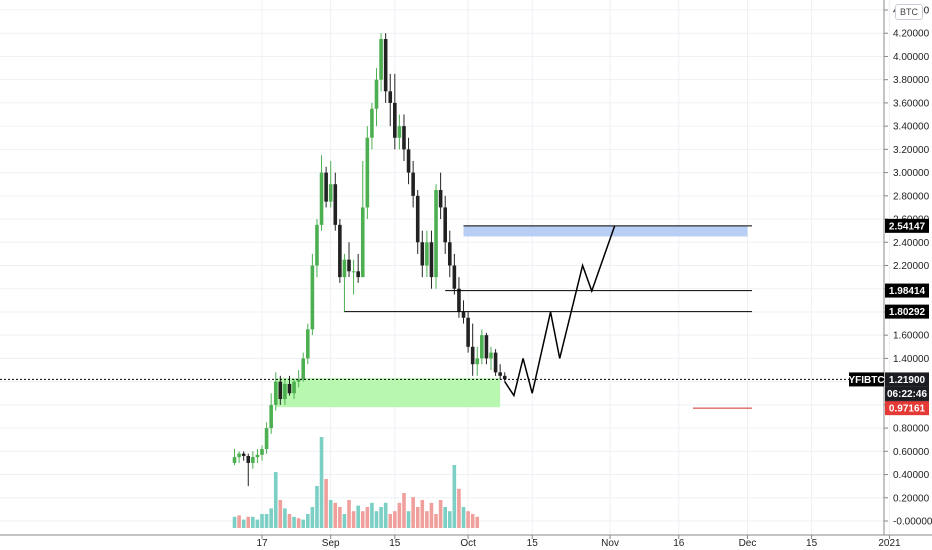 The width and height of the screenshot is (932, 550). I want to click on level-2-tag-label: 1.98414, so click(907, 291).